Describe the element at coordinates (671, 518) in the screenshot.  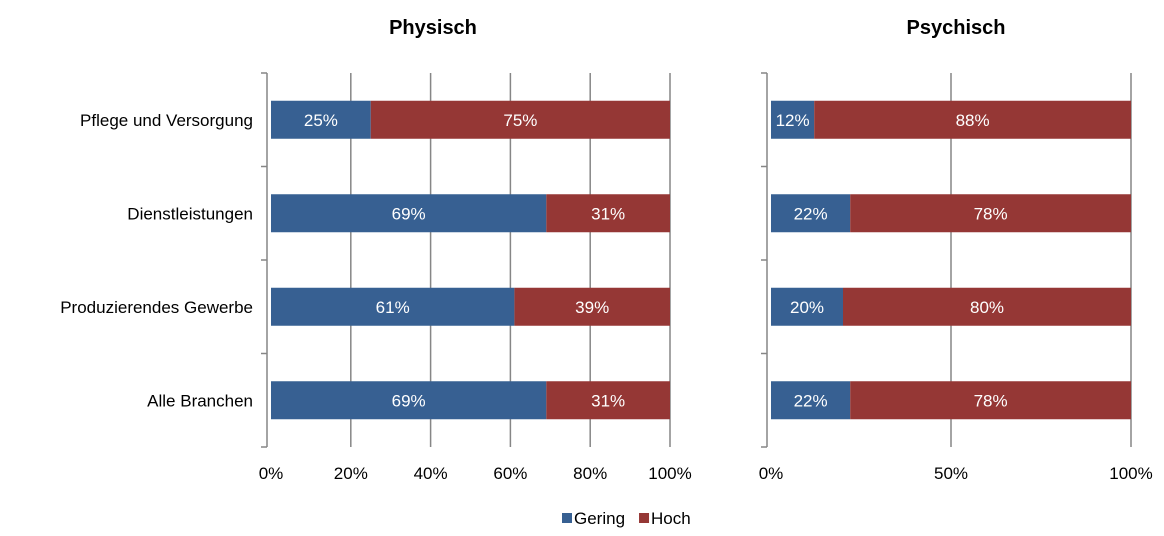
I see `legend-label: Hoch` at that location.